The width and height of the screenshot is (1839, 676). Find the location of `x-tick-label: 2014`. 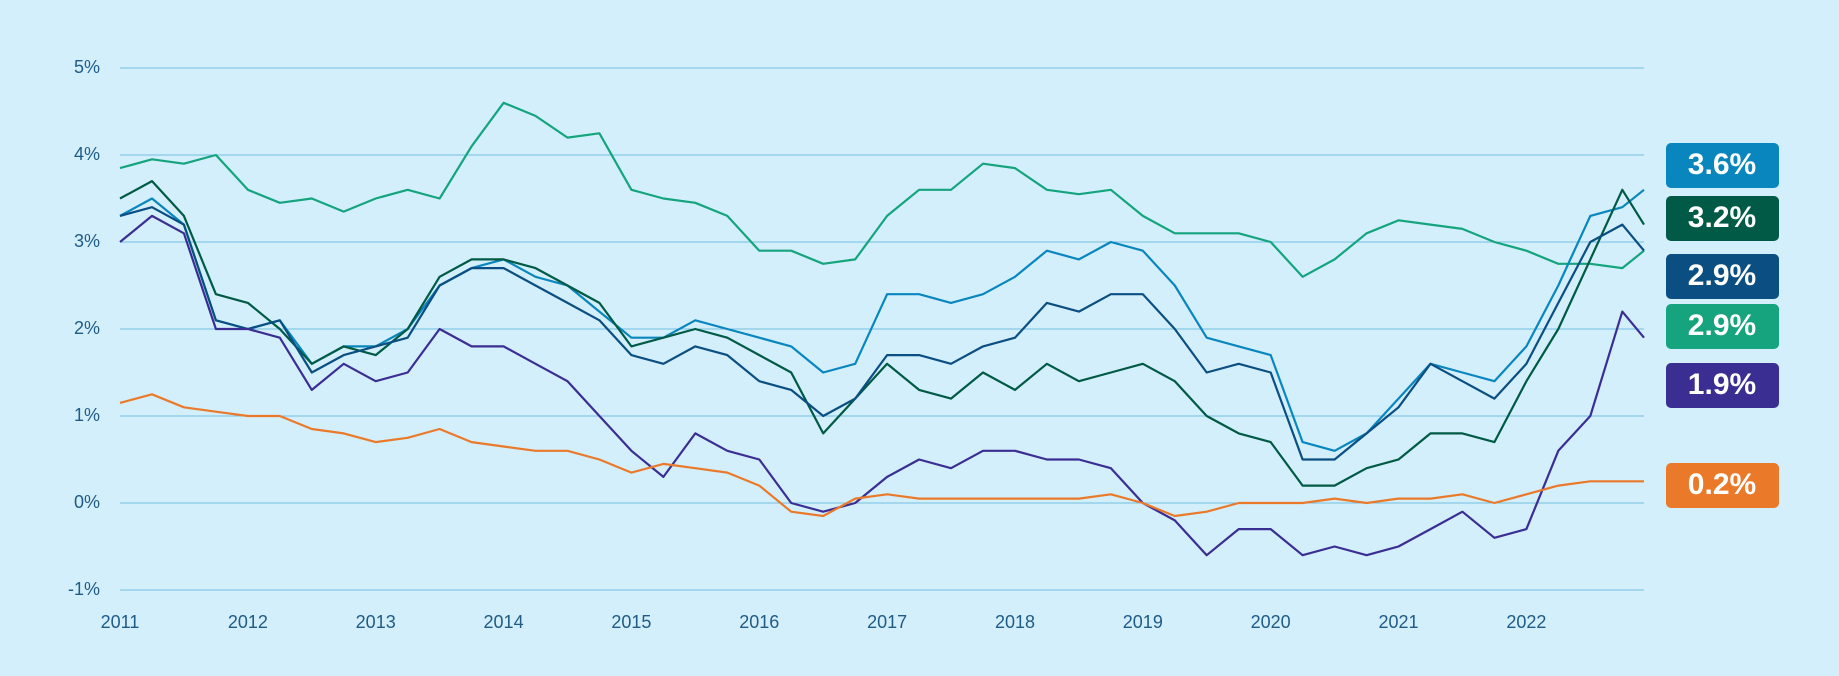

x-tick-label: 2014 is located at coordinates (504, 622).